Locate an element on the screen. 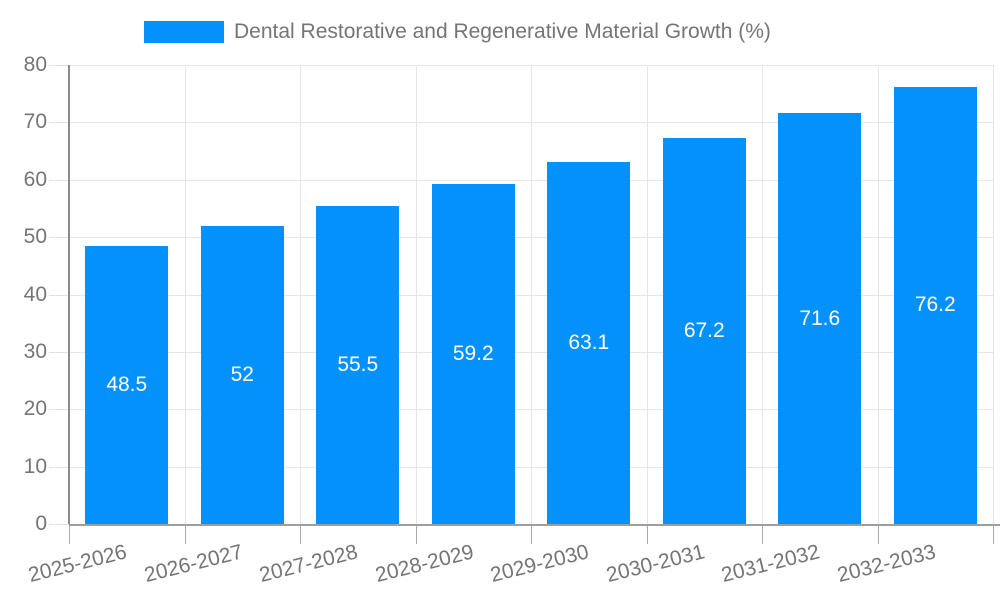  y-axis-tick-label: 80 is located at coordinates (35, 64).